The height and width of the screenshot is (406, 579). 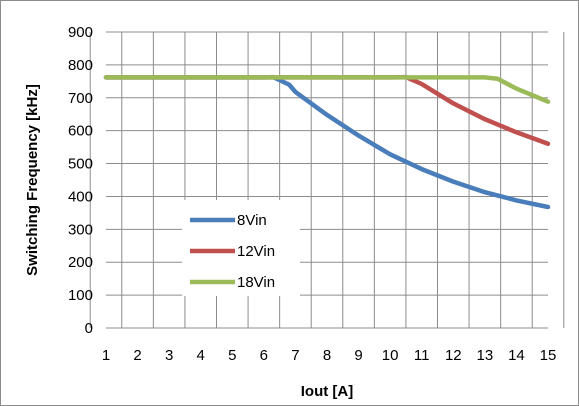 What do you see at coordinates (485, 355) in the screenshot?
I see `x-tick-label: 13` at bounding box center [485, 355].